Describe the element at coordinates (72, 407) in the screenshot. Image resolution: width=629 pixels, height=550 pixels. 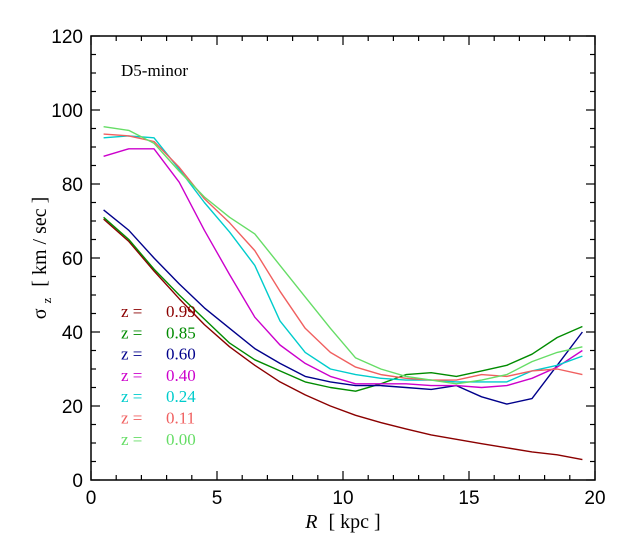
I see `y-tick-label: 20` at that location.